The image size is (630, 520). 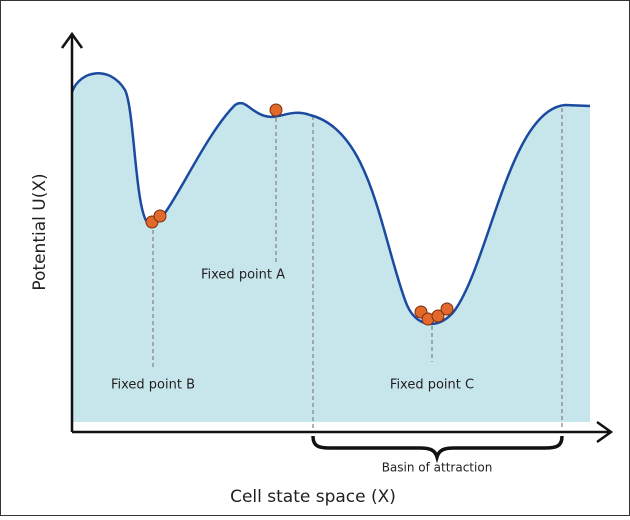 What do you see at coordinates (432, 385) in the screenshot?
I see `label-c: Fixed point C` at bounding box center [432, 385].